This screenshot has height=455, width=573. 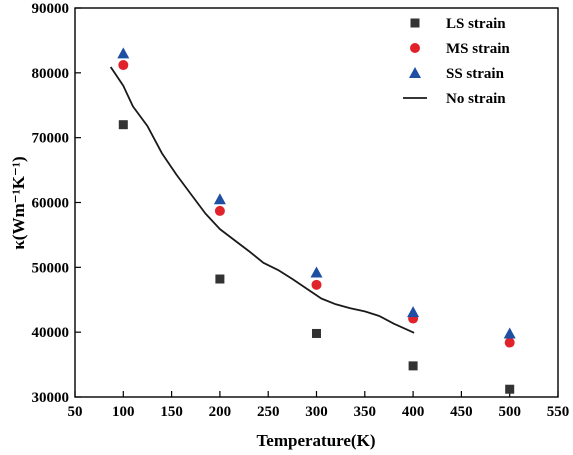 I want to click on legend-item: LS strain, so click(x=458, y=24).